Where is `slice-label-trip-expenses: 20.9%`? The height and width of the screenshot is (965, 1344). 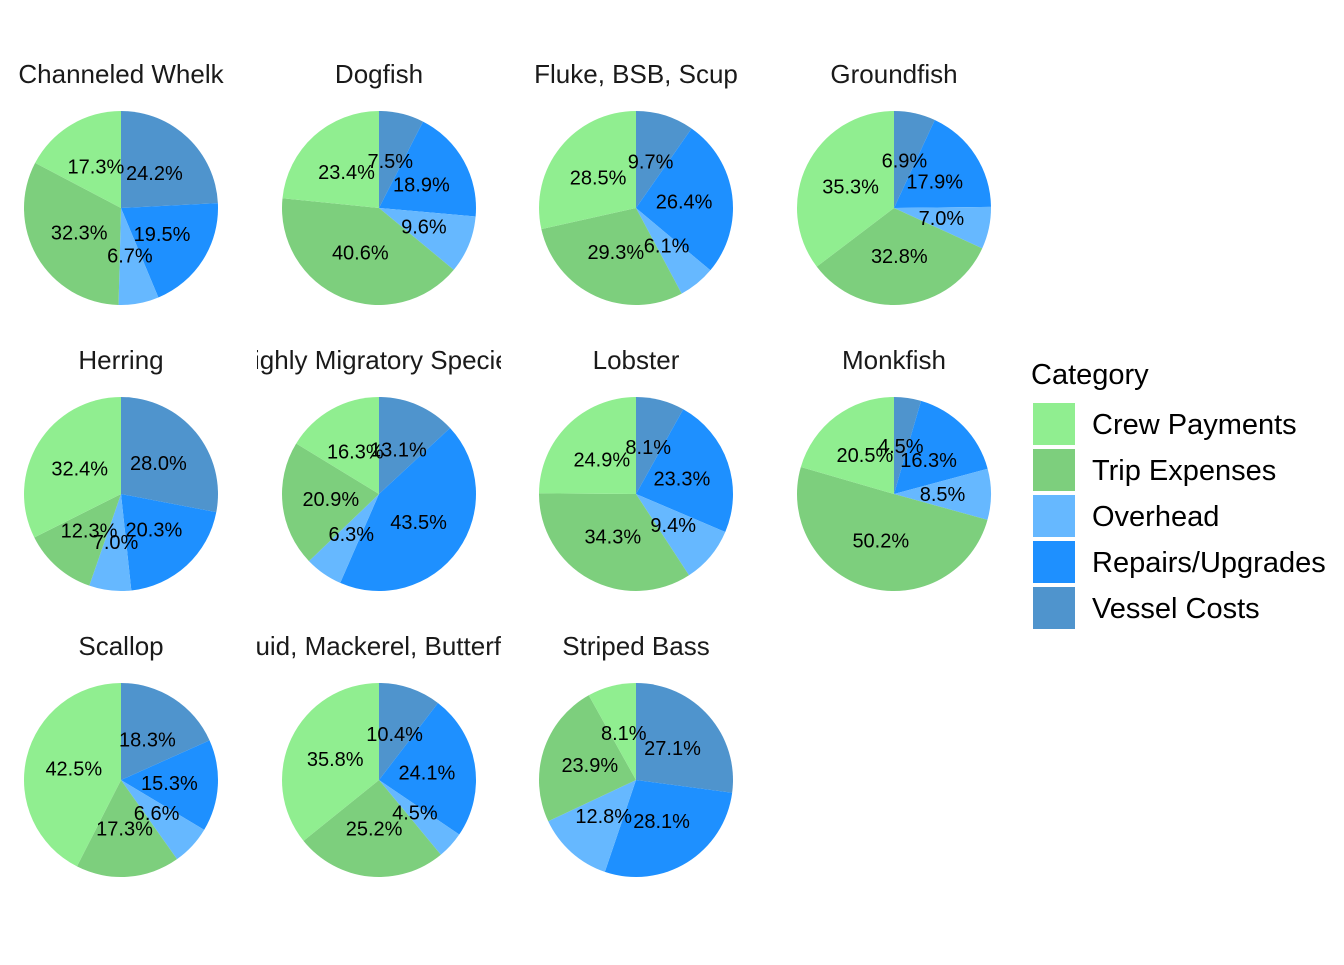 slice-label-trip-expenses: 20.9% is located at coordinates (330, 500).